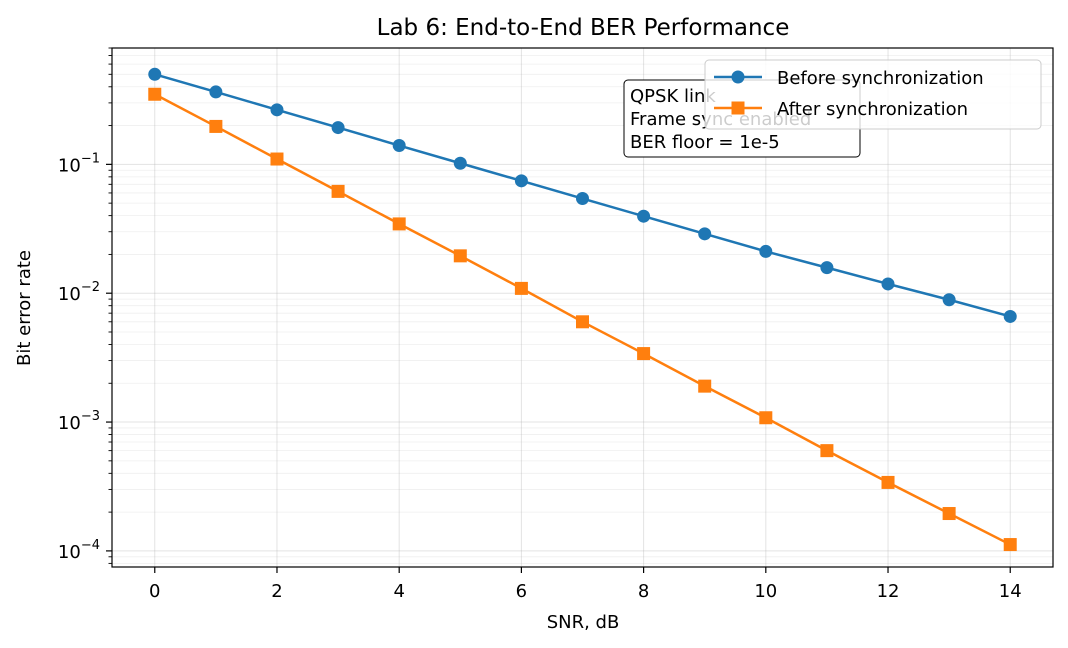 Image resolution: width=1068 pixels, height=648 pixels. What do you see at coordinates (24, 308) in the screenshot?
I see `y-axis-label: Bit error rate` at bounding box center [24, 308].